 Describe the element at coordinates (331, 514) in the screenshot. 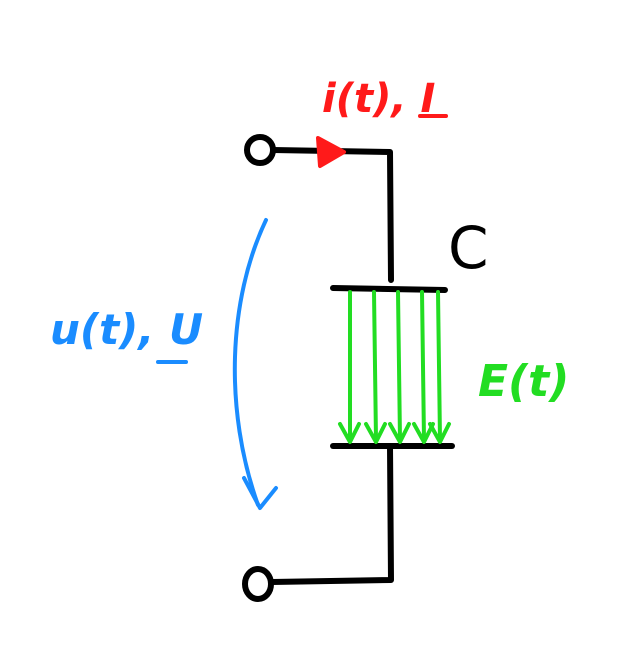

I see `bottom-wire` at that location.